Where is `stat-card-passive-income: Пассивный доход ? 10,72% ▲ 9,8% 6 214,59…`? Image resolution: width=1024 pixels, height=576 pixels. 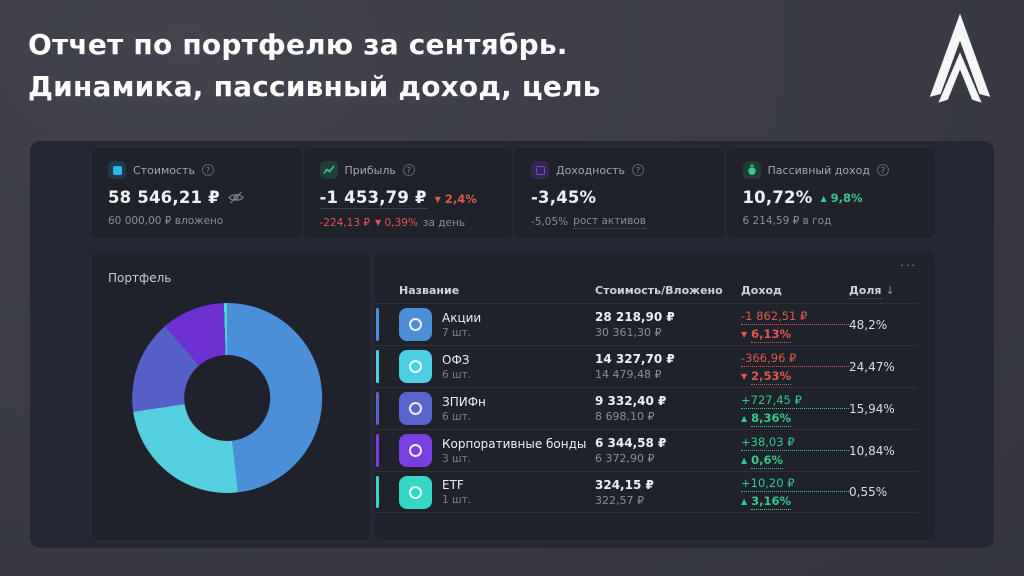 stat-card-passive-income: Пассивный доход ? 10,72% ▲ 9,8% 6 214,59… is located at coordinates (830, 193).